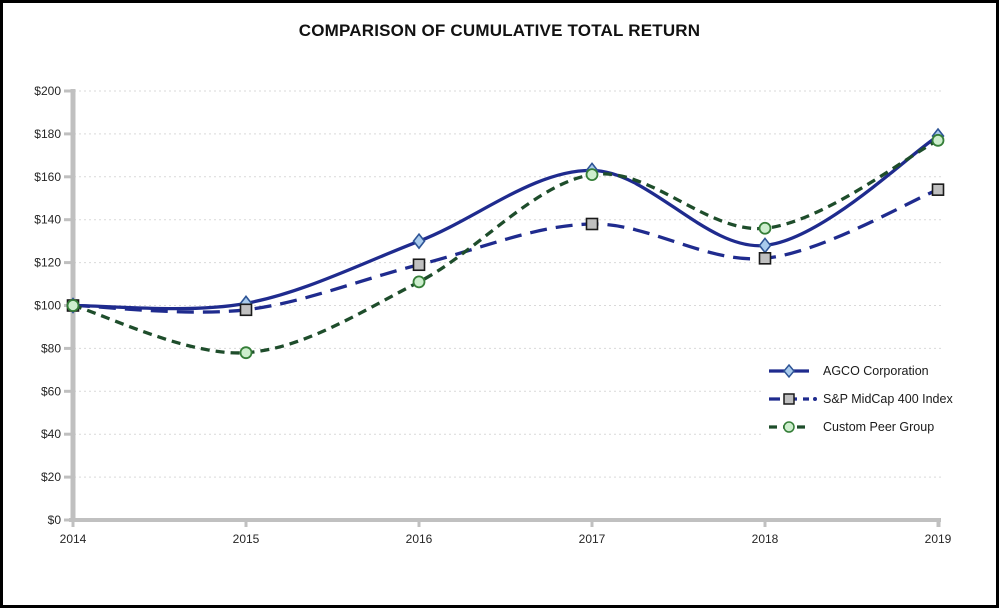  What do you see at coordinates (51, 348) in the screenshot?
I see `y-tick-label: $80` at bounding box center [51, 348].